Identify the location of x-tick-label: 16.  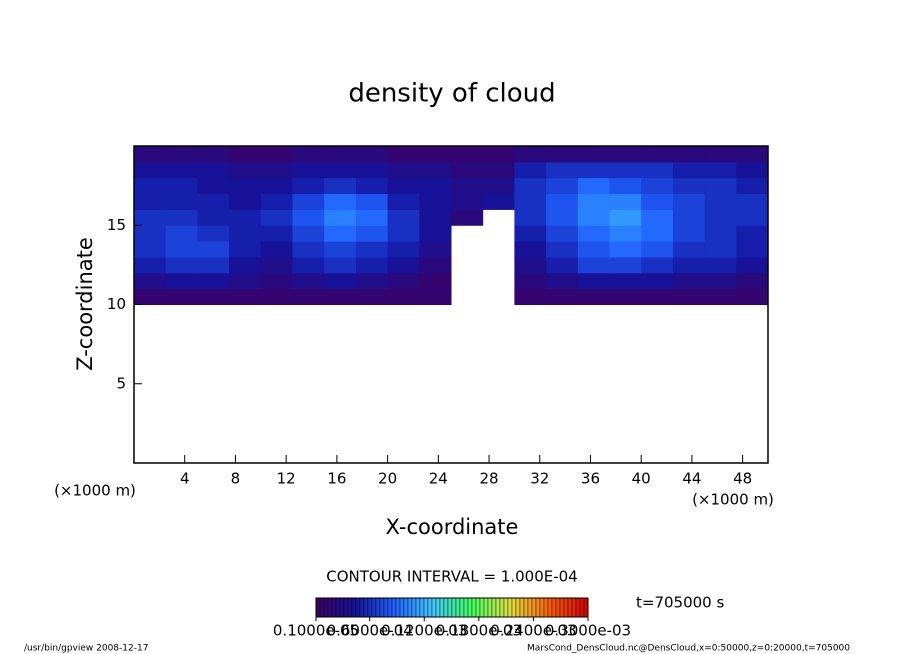
(336, 479).